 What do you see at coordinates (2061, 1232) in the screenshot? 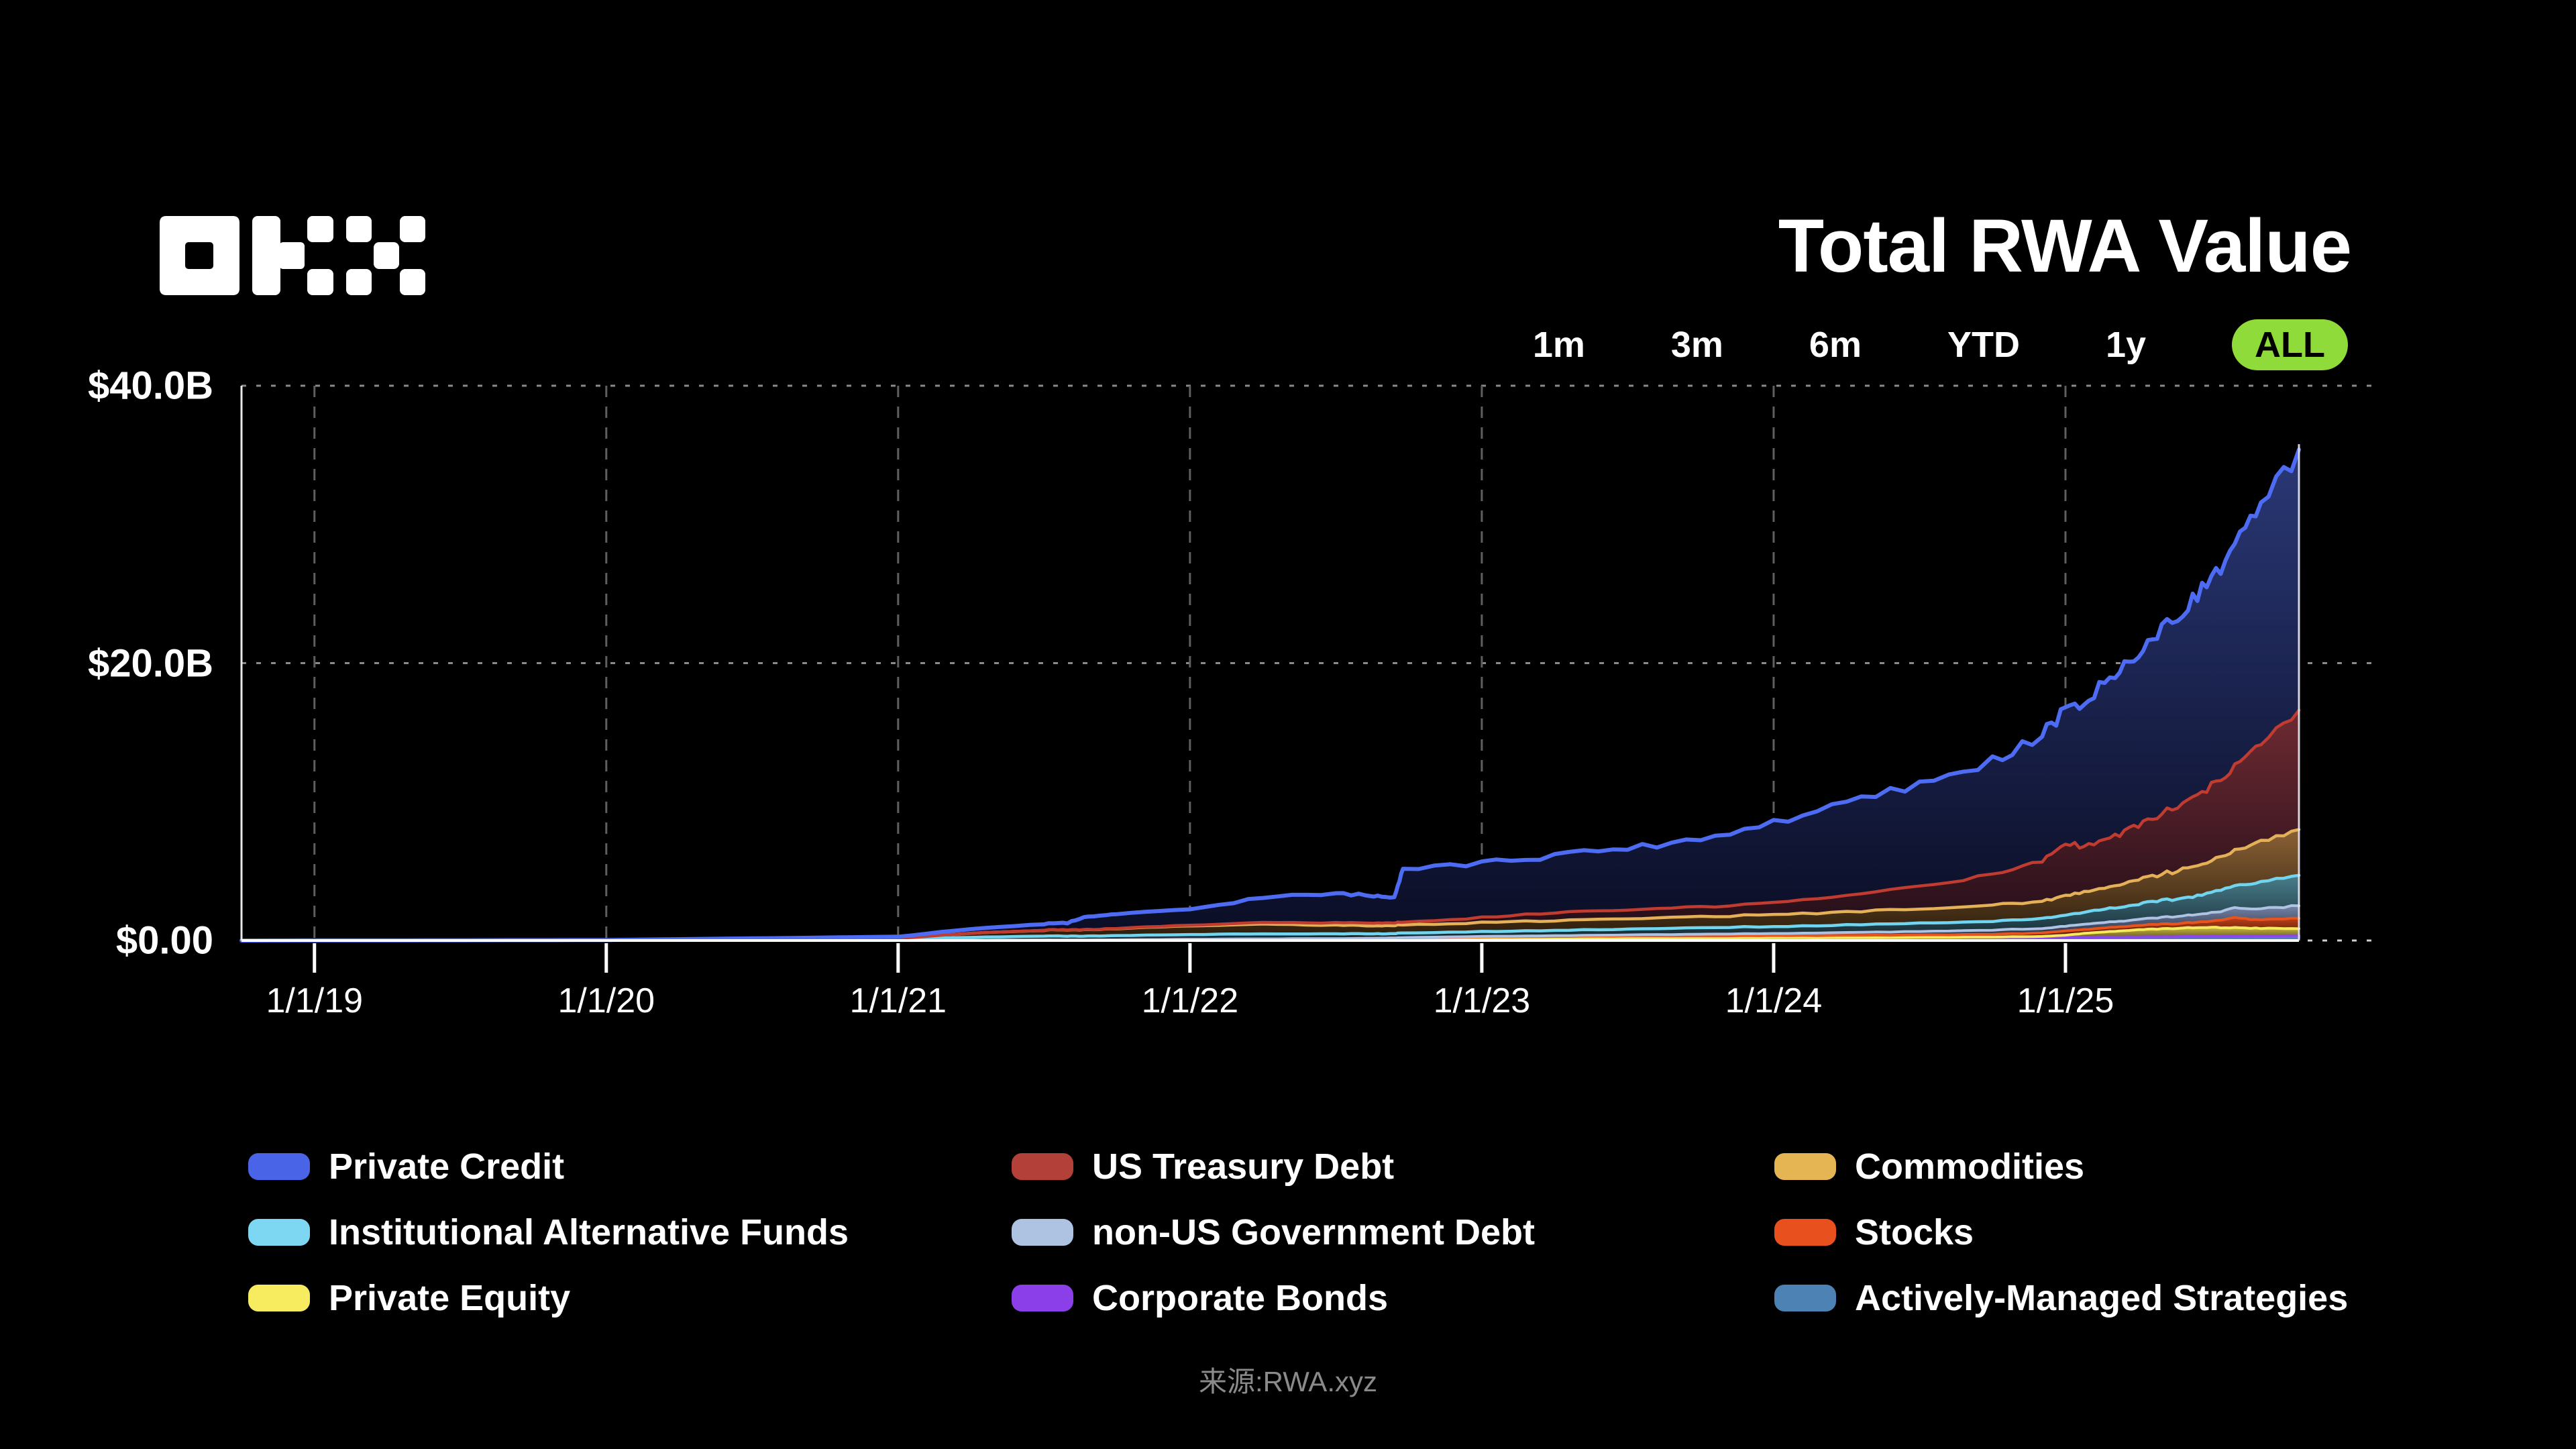
I see `legend-item-stocks: Stocks` at bounding box center [2061, 1232].